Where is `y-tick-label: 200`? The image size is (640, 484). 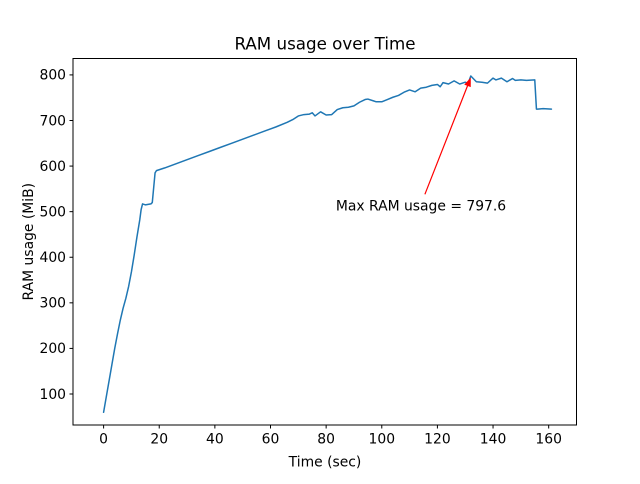 y-tick-label: 200 is located at coordinates (52, 349).